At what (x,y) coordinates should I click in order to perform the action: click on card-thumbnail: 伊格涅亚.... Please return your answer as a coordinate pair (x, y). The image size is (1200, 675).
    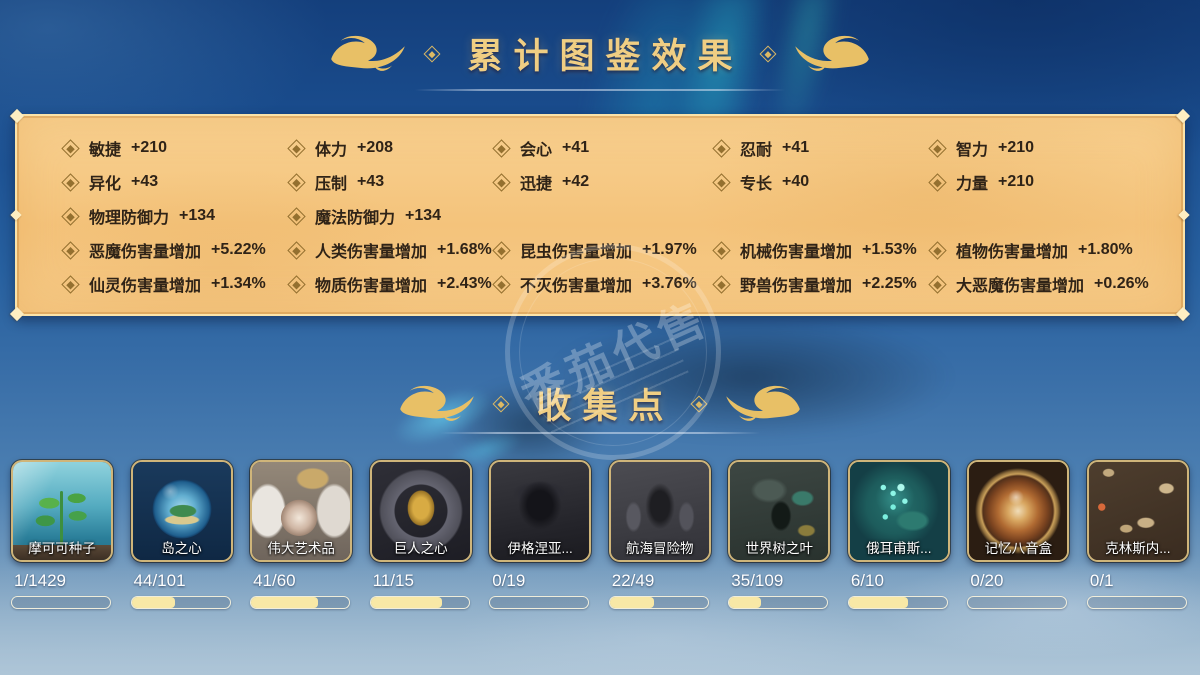
    Looking at the image, I should click on (540, 511).